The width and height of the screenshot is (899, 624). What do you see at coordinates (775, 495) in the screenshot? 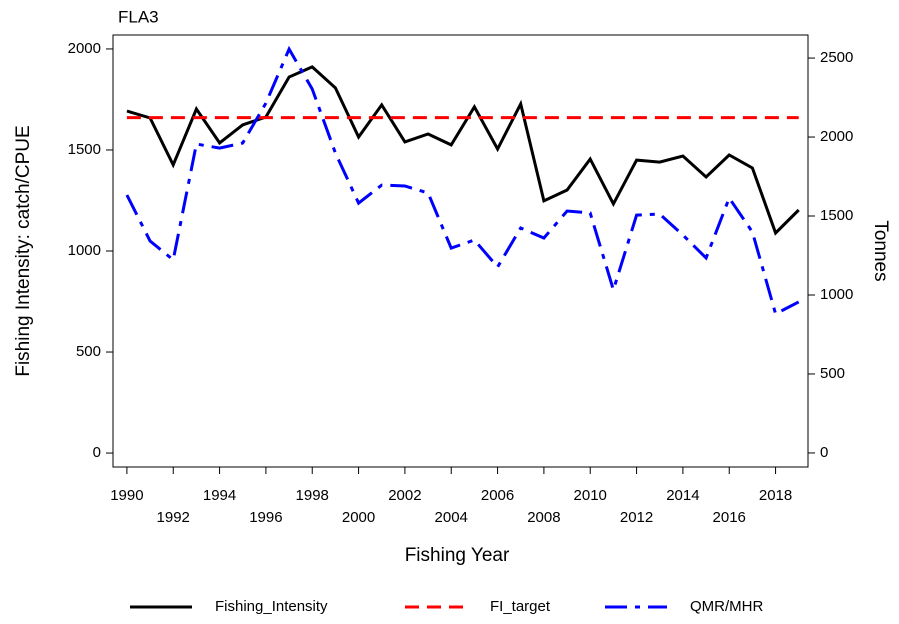
I see `x-tick-label: 2018` at bounding box center [775, 495].